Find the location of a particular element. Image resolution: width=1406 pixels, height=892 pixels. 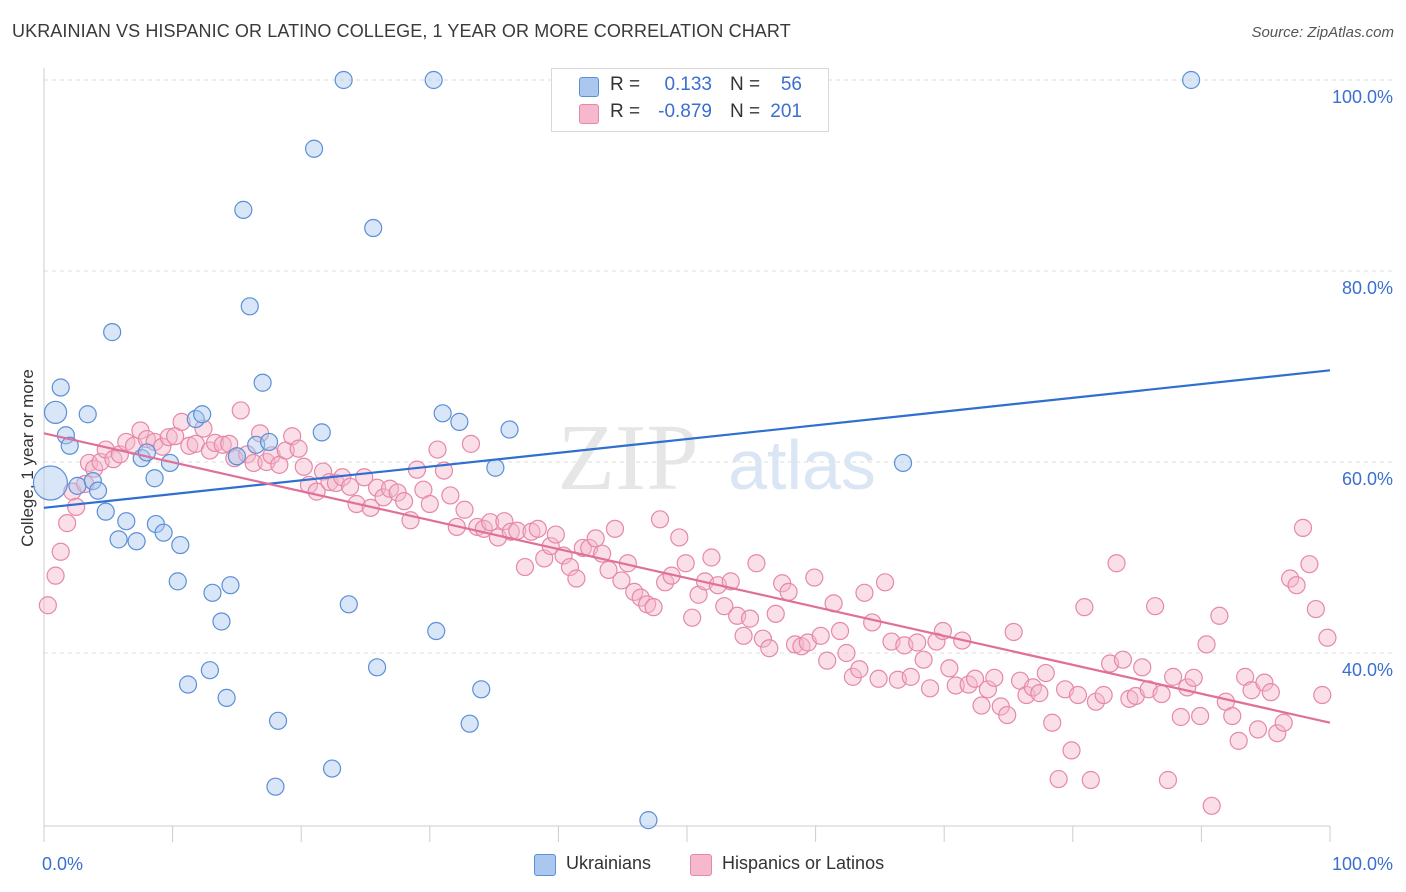

legend-swatch-ukrainians is located at coordinates (589, 87).